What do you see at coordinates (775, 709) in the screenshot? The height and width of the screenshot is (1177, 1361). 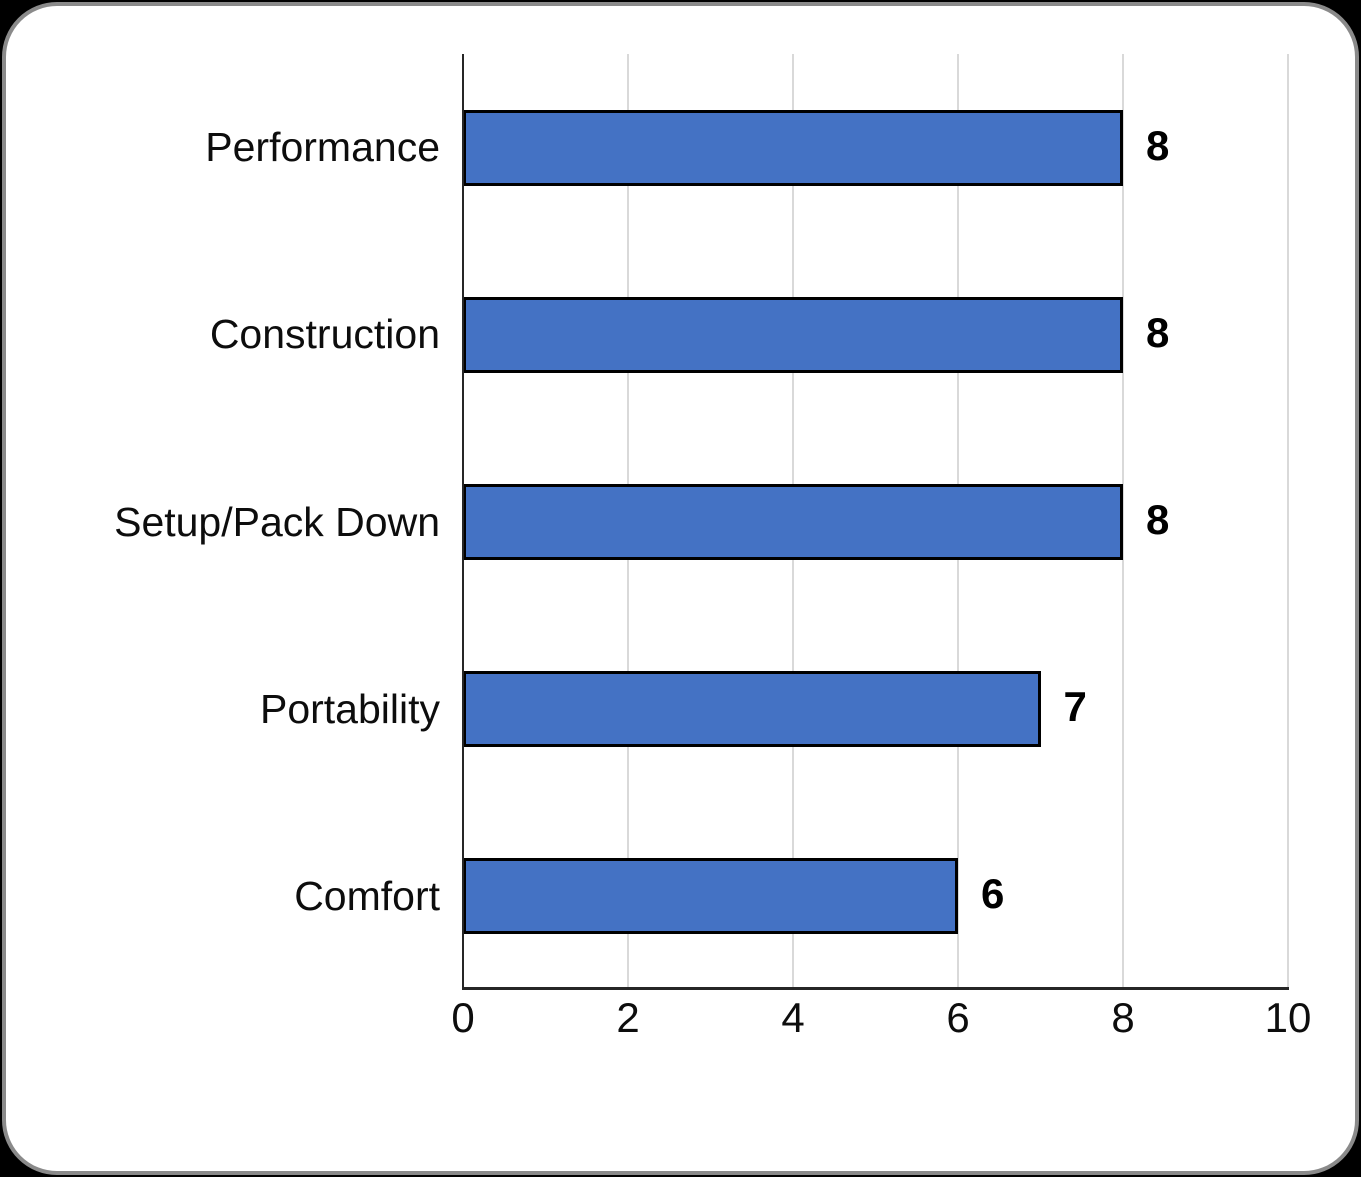 I see `bar-portability: 7` at bounding box center [775, 709].